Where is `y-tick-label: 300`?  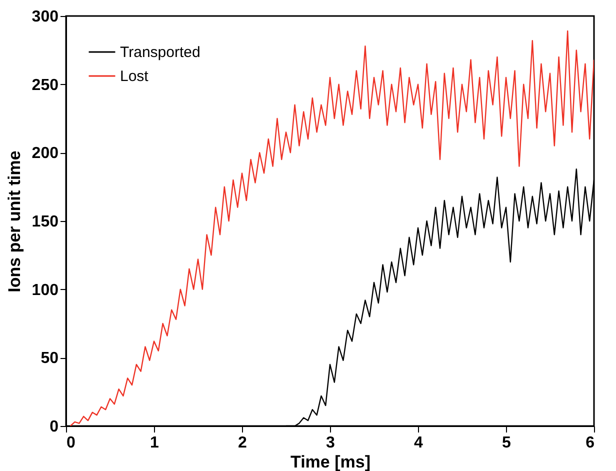
y-tick-label: 300 is located at coordinates (45, 17).